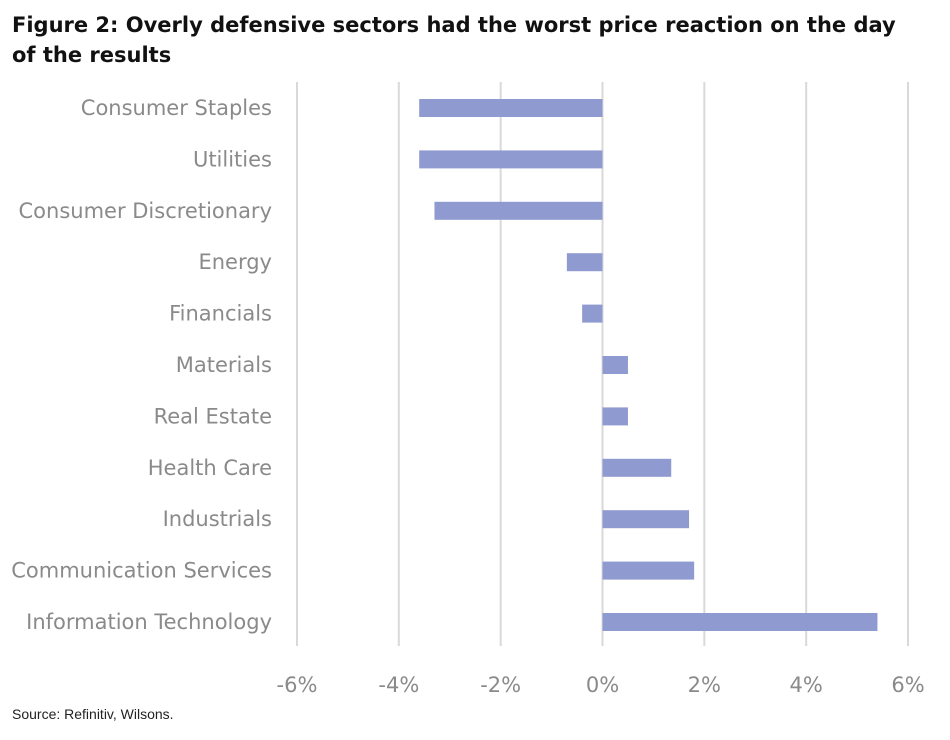 The height and width of the screenshot is (740, 950). I want to click on category-label-1: Utilities, so click(232, 159).